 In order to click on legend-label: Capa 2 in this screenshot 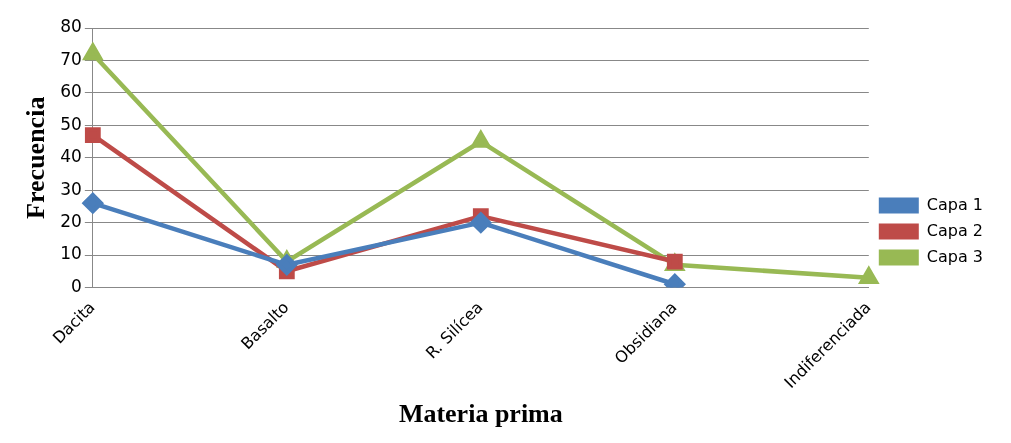, I will do `click(954, 230)`.